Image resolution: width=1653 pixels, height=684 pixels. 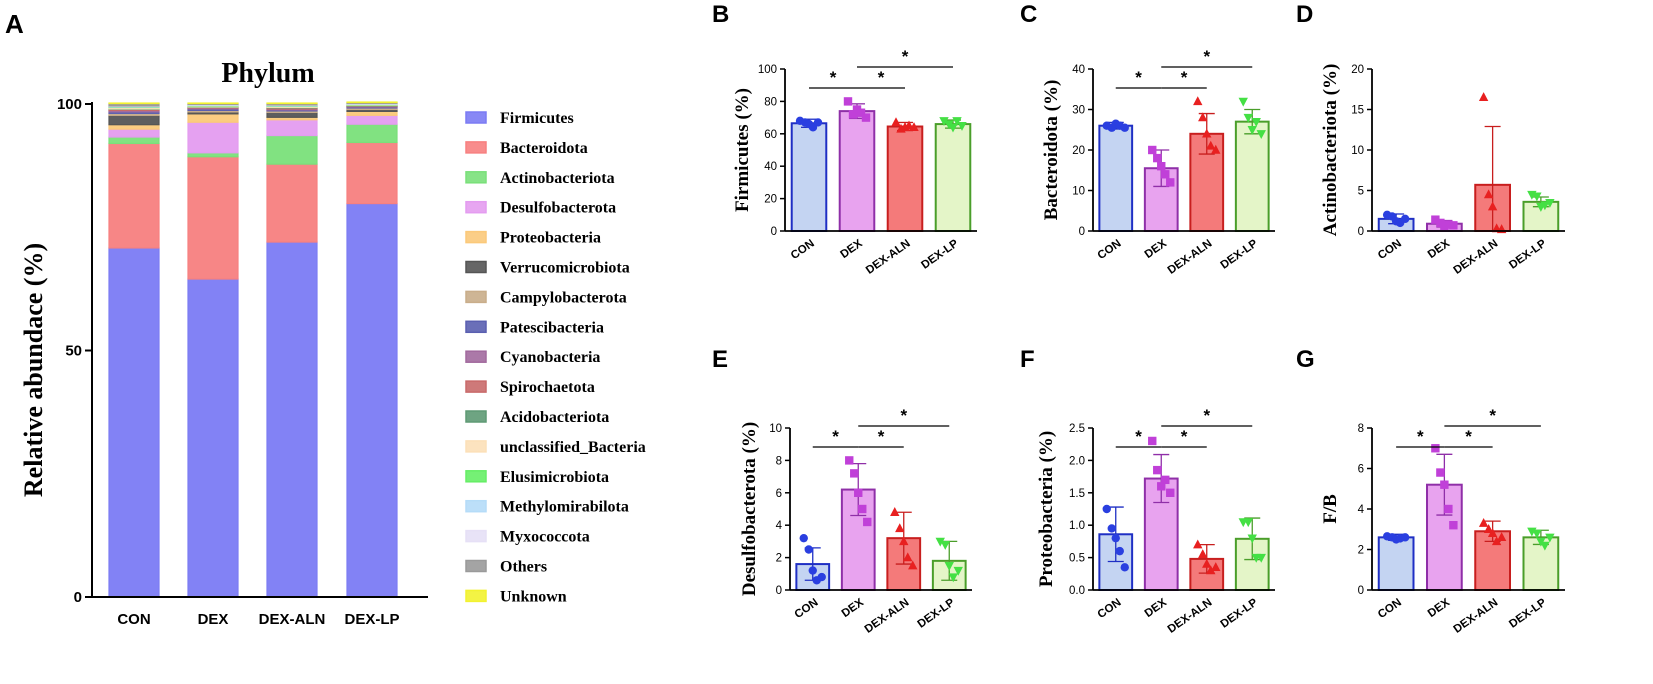 I want to click on bar-segment-verrucomicrobiota-dex-aln, so click(x=292, y=114).